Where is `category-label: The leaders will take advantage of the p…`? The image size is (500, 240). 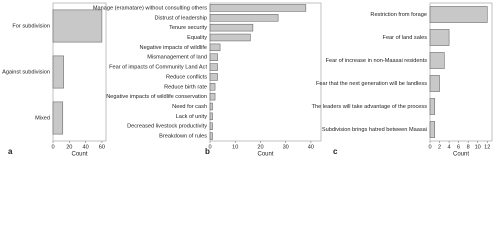 category-label: The leaders will take advantage of the p… is located at coordinates (370, 107).